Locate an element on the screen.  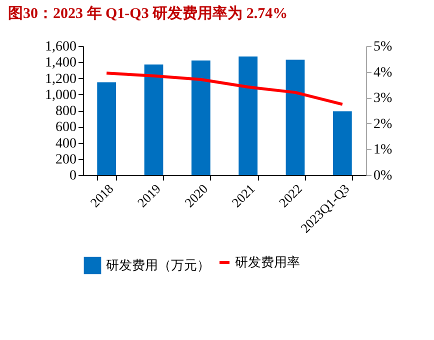
y2-tick-label: 3% is located at coordinates (383, 98).